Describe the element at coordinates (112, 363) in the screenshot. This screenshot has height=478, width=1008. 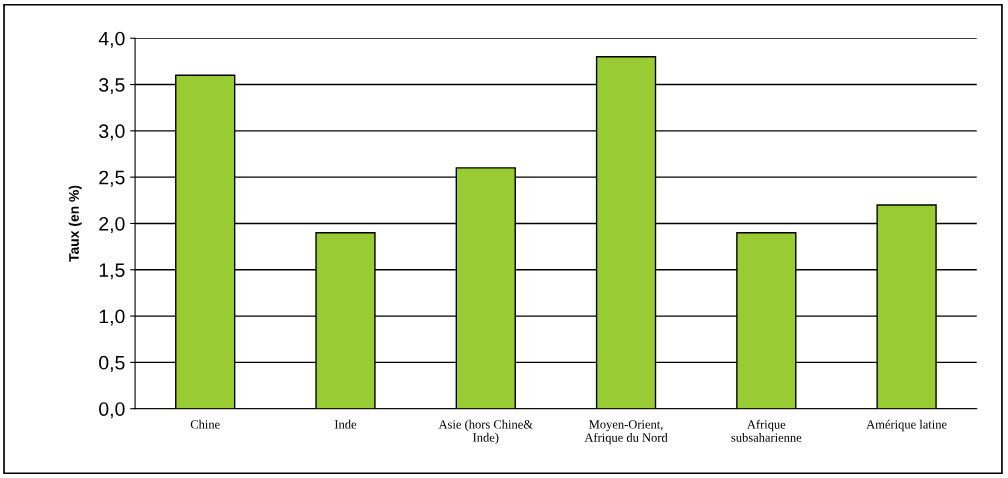
I see `y-tick-label: 0,5` at that location.